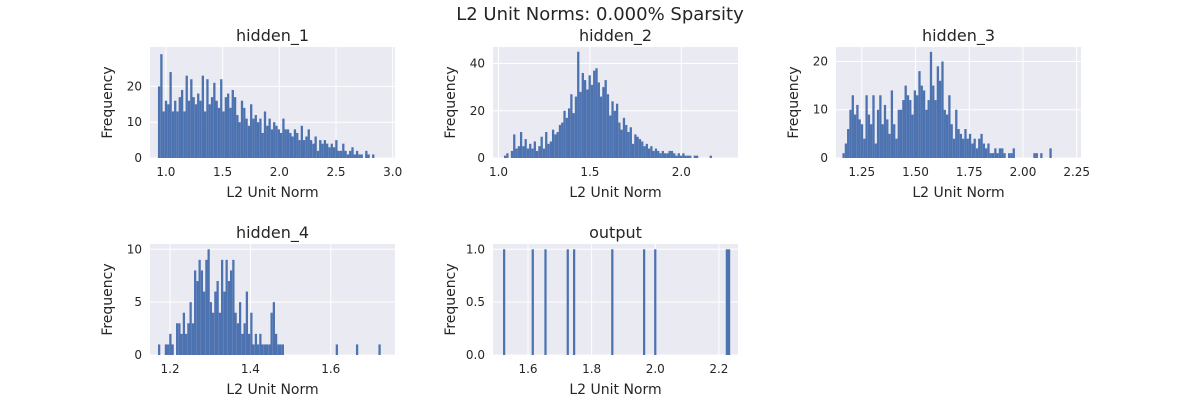 The height and width of the screenshot is (400, 1200). What do you see at coordinates (250, 369) in the screenshot?
I see `x-tick-label: 1.4` at bounding box center [250, 369].